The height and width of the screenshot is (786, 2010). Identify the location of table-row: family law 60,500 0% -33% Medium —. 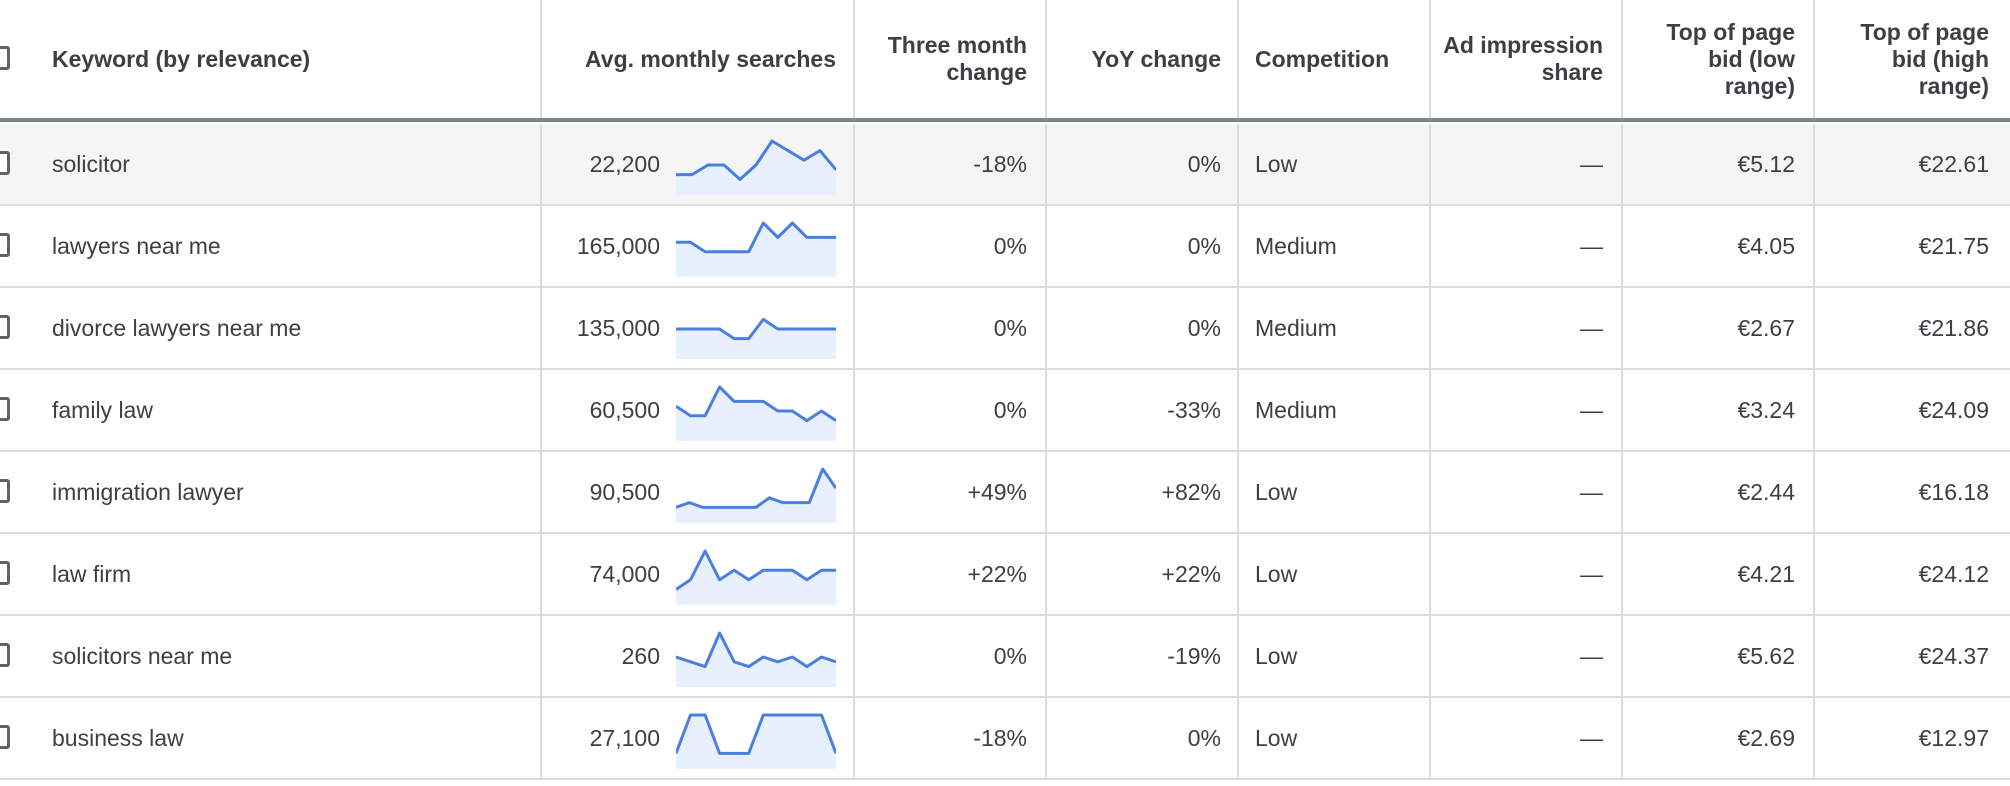
(1005, 411).